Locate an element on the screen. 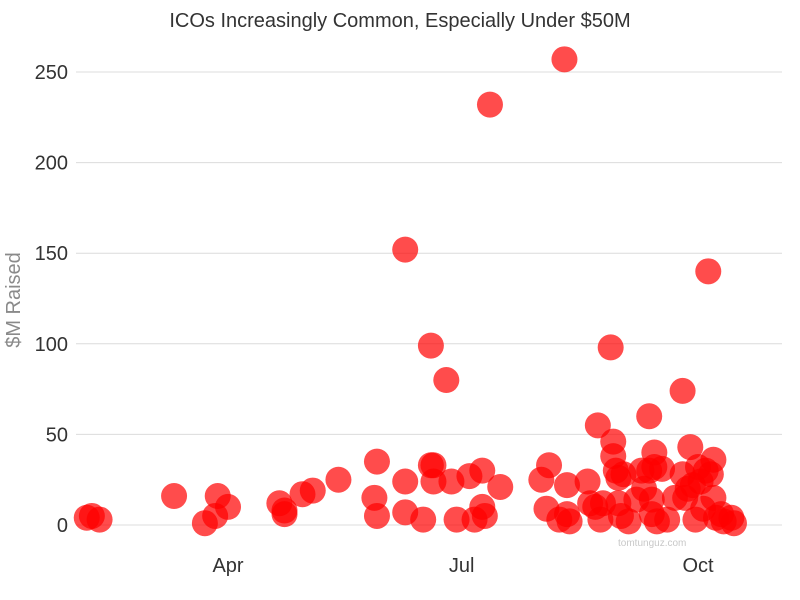 The width and height of the screenshot is (800, 600). y-tick-label: 0 is located at coordinates (62, 526).